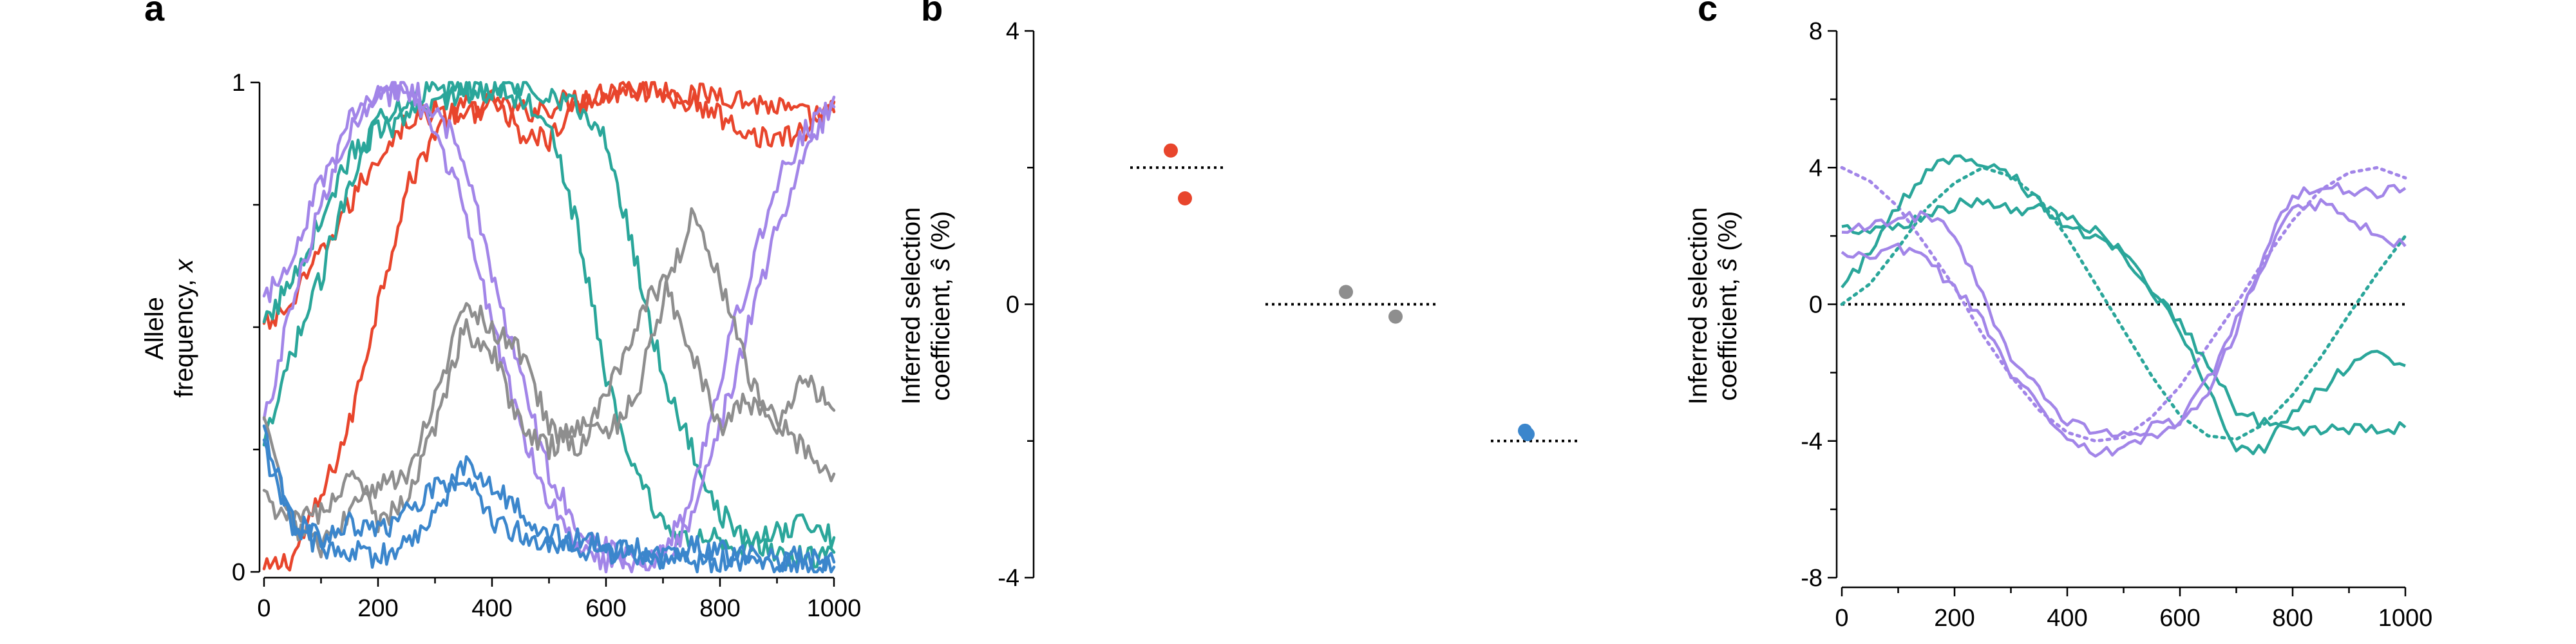 The height and width of the screenshot is (644, 2576). What do you see at coordinates (1812, 442) in the screenshot?
I see `panel-c-y-tick-label: -4` at bounding box center [1812, 442].